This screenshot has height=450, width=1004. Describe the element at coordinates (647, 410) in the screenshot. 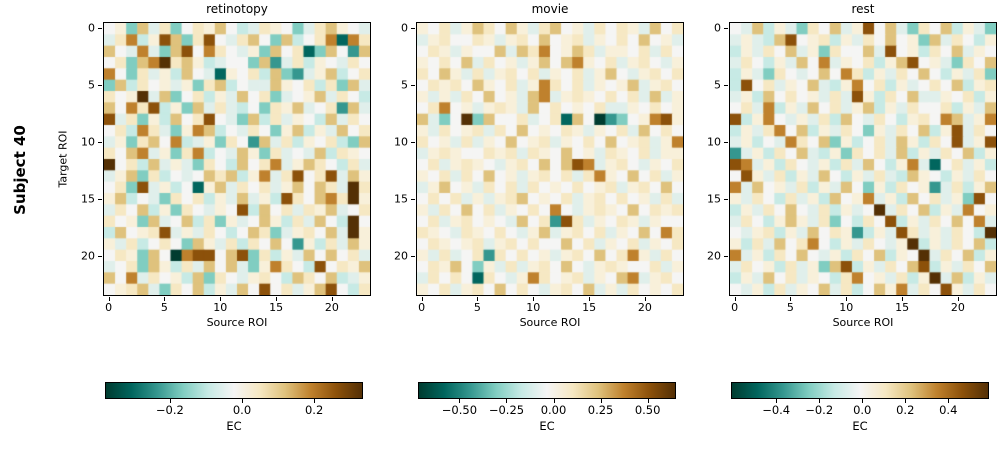

I see `colorbar-tick-label: 0.50` at that location.